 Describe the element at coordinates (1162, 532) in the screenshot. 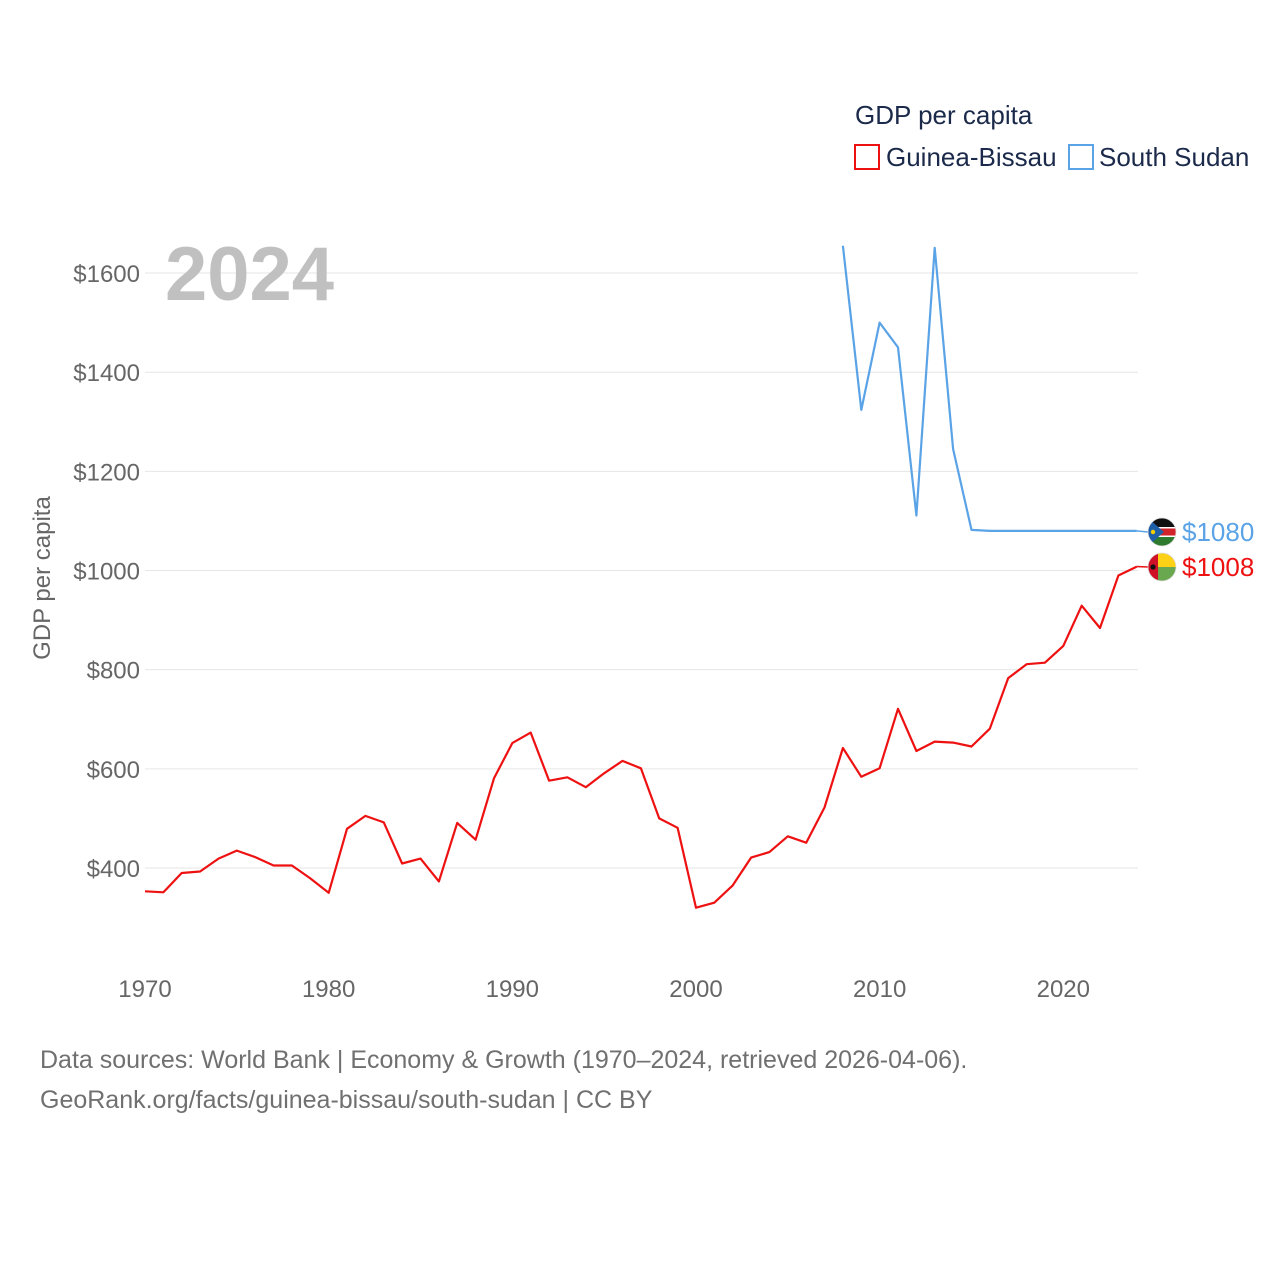

I see `south-sudan-flag-icon` at that location.